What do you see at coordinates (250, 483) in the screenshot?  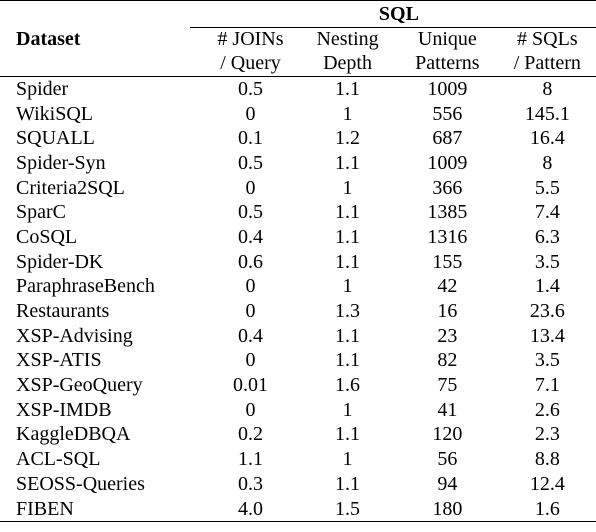 I see `joins-per-query-cell: 0.3` at bounding box center [250, 483].